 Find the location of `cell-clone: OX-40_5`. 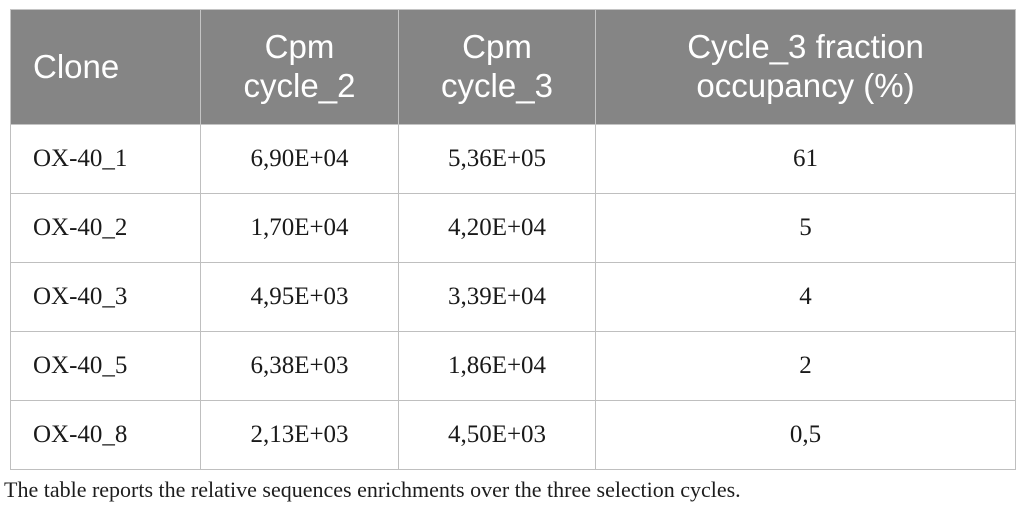

cell-clone: OX-40_5 is located at coordinates (105, 366).